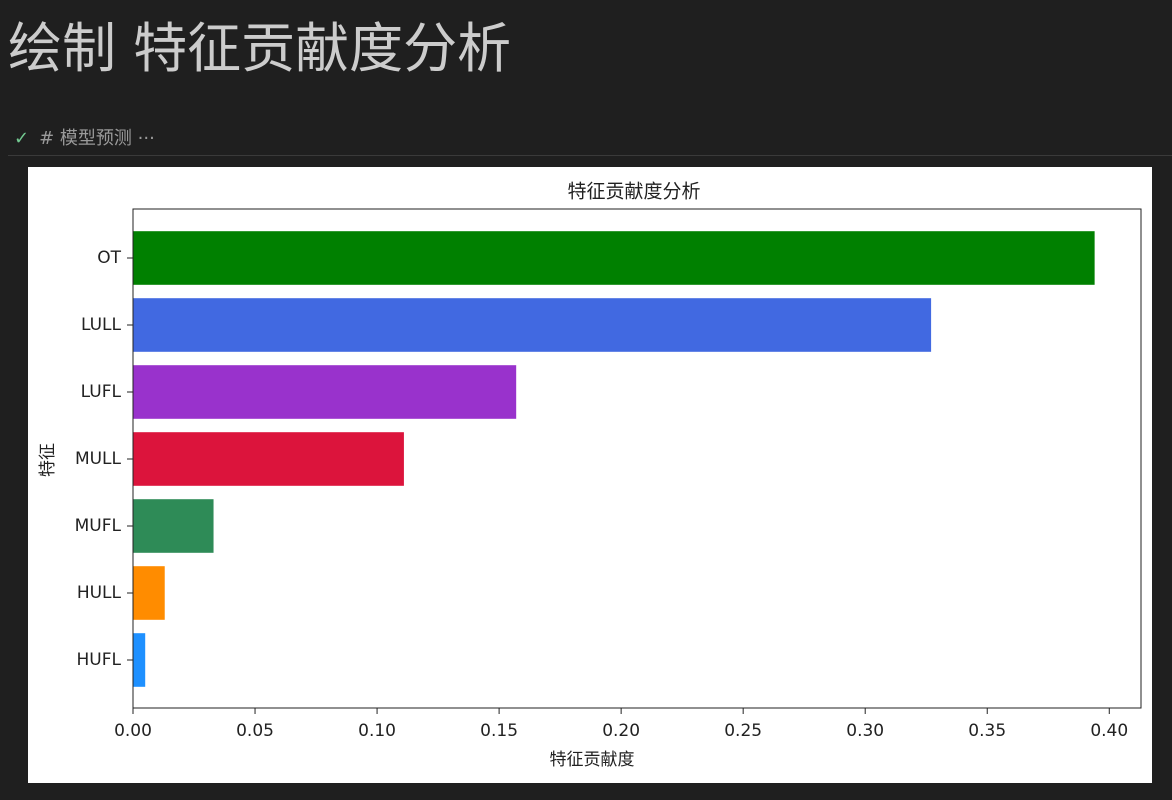 Image resolution: width=1172 pixels, height=800 pixels. Describe the element at coordinates (146, 138) in the screenshot. I see `ellipsis: ···` at that location.